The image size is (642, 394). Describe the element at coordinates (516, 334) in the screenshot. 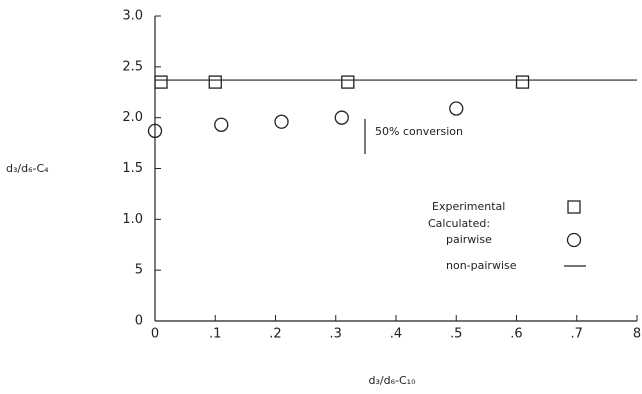

I see `x-tick-label: .6` at that location.